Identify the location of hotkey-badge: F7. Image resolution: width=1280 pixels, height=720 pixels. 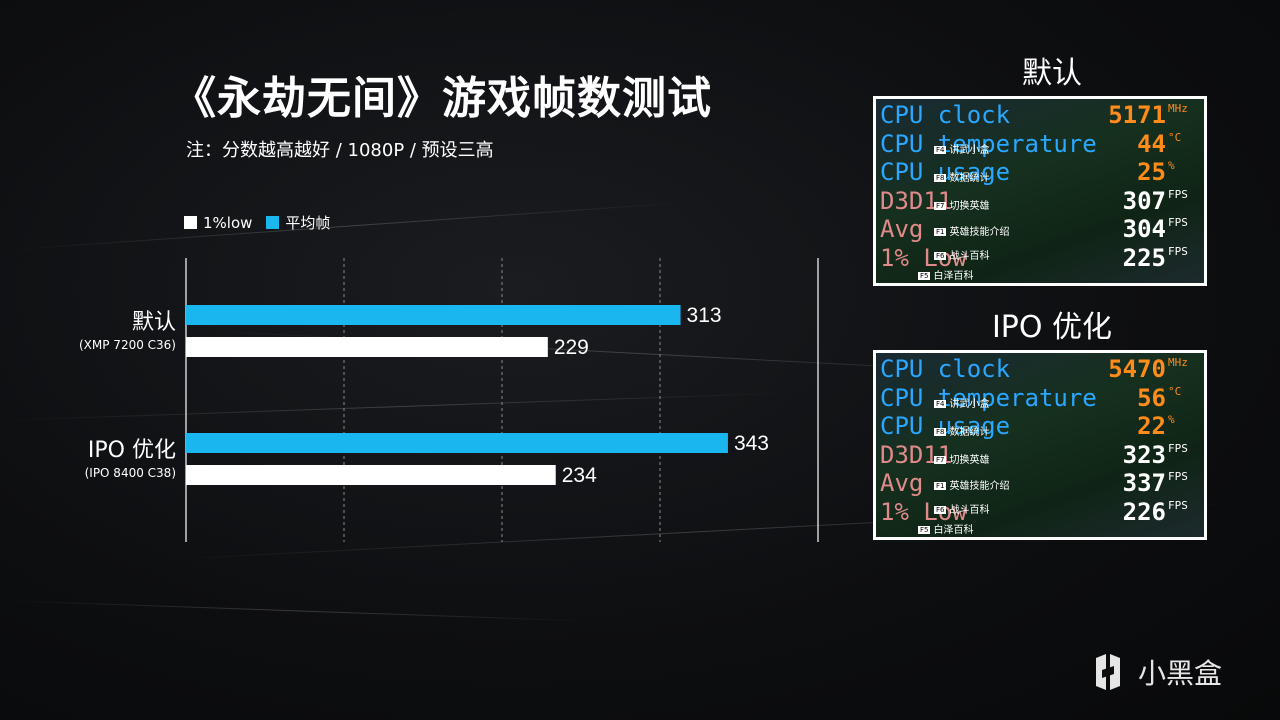
(940, 206).